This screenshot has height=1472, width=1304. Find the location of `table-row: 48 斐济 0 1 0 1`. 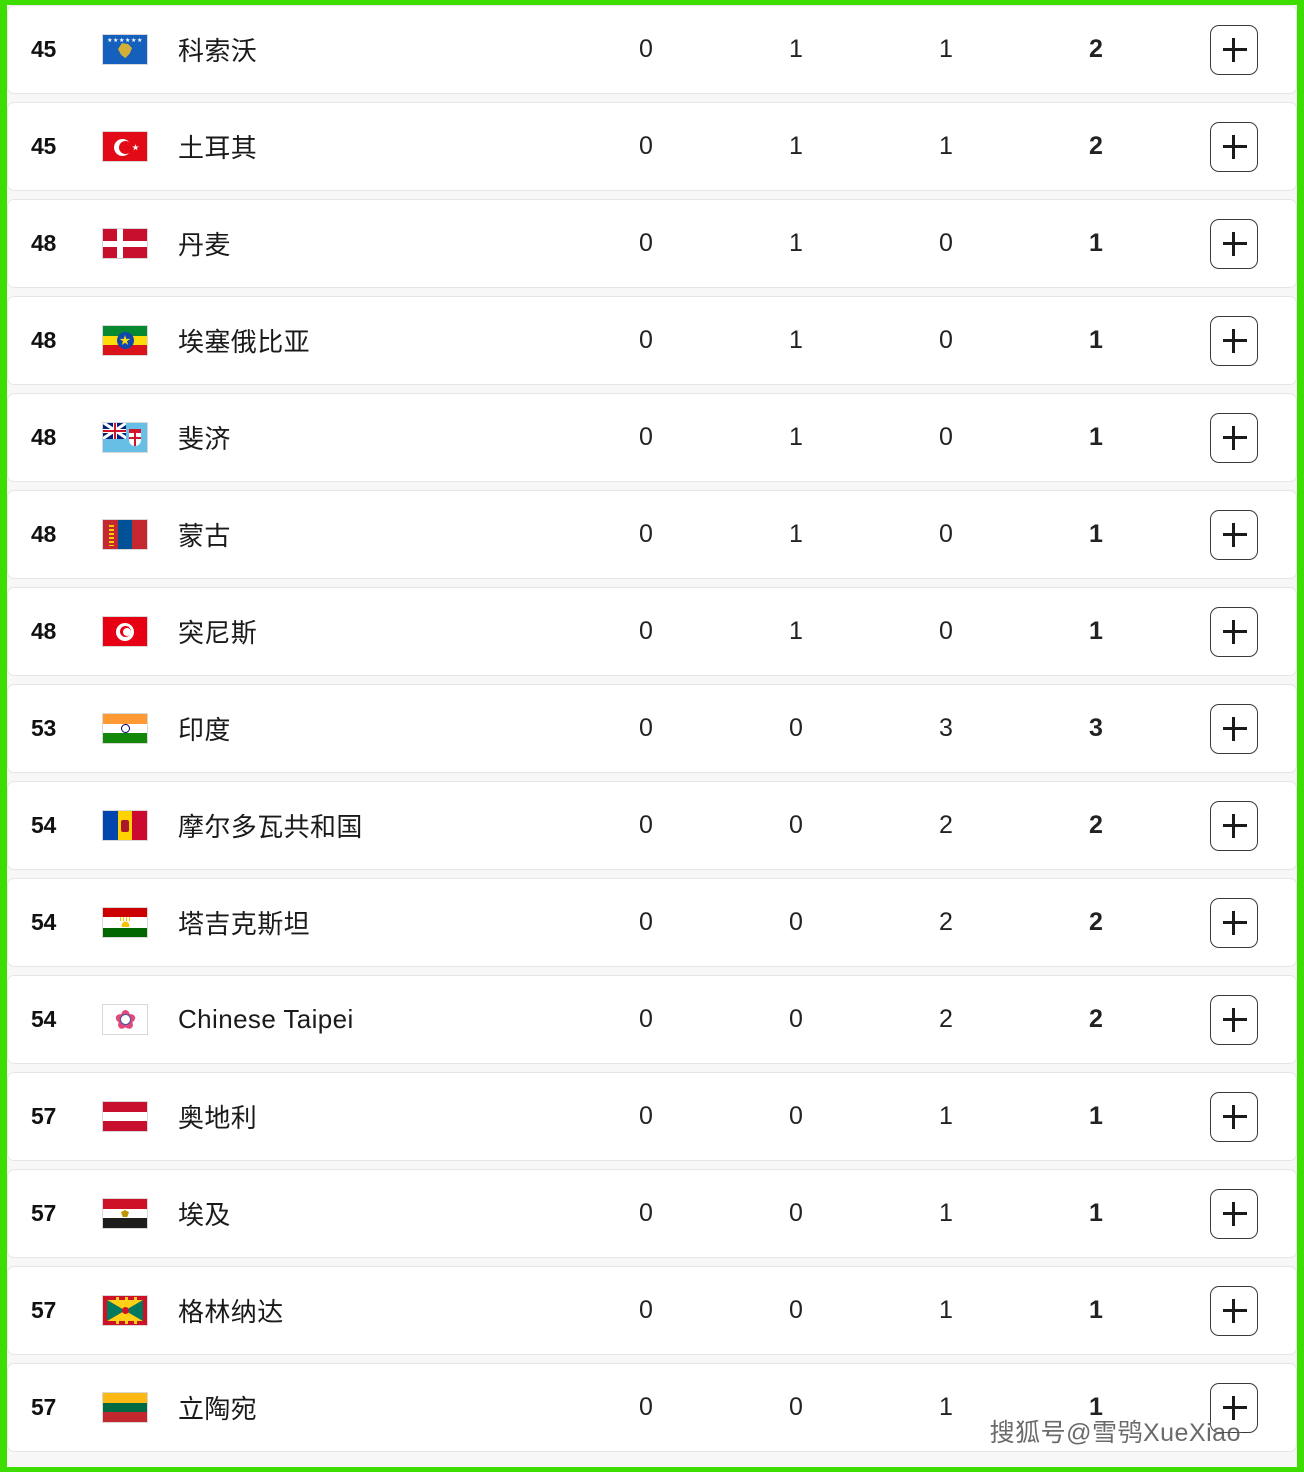

table-row: 48 斐济 0 1 0 1 is located at coordinates (652, 437).